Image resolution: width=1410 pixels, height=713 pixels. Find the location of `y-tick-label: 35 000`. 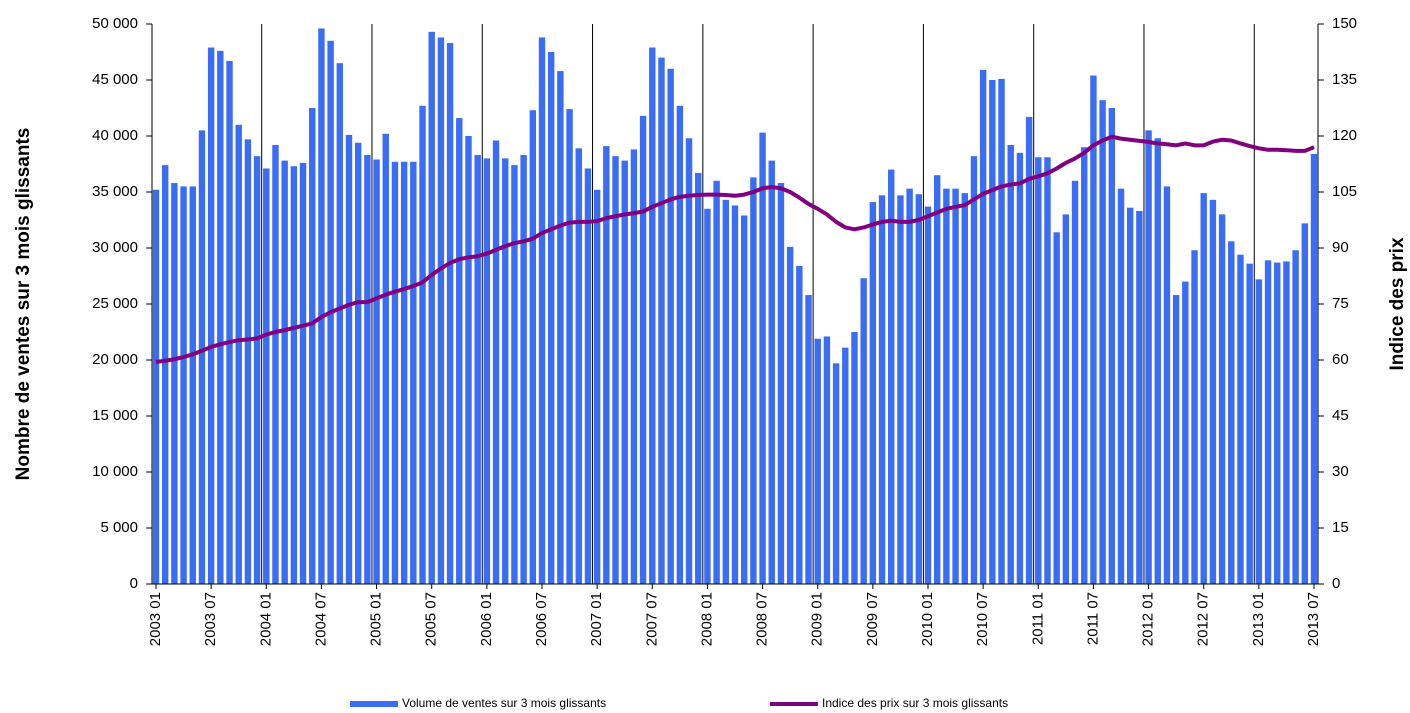

y-tick-label: 35 000 is located at coordinates (115, 191).